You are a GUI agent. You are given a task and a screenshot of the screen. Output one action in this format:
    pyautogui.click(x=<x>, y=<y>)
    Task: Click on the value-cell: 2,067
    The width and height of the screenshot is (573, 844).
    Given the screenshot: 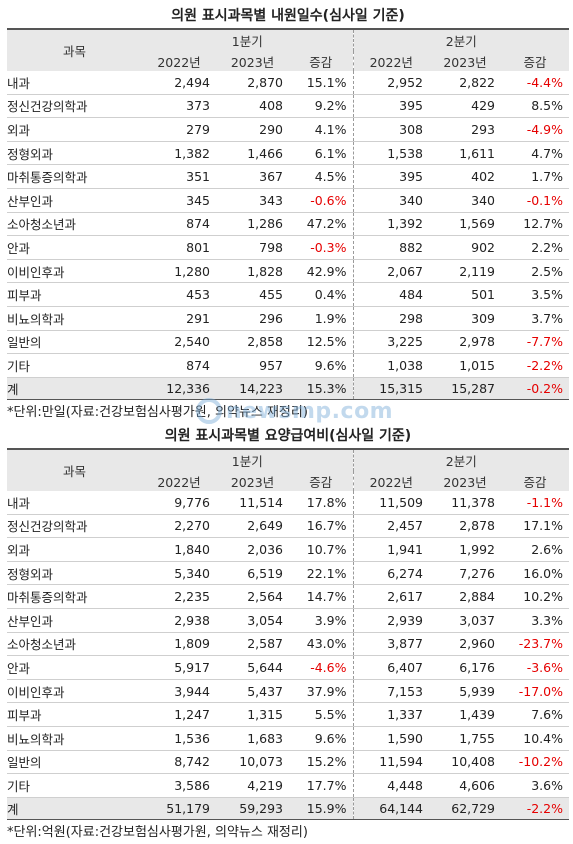 What is the action you would take?
    pyautogui.click(x=390, y=271)
    